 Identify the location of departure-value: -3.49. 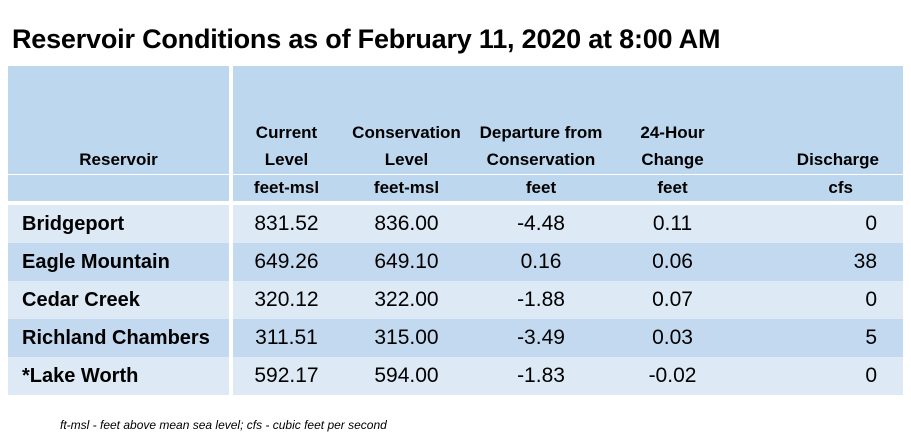
(541, 338).